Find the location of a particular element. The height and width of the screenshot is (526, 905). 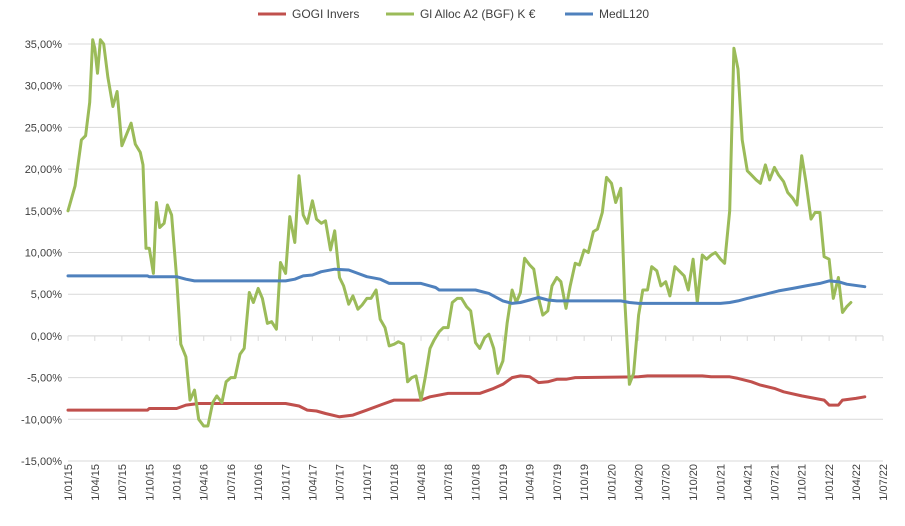

y-tick-label: -15,00% is located at coordinates (41, 462).